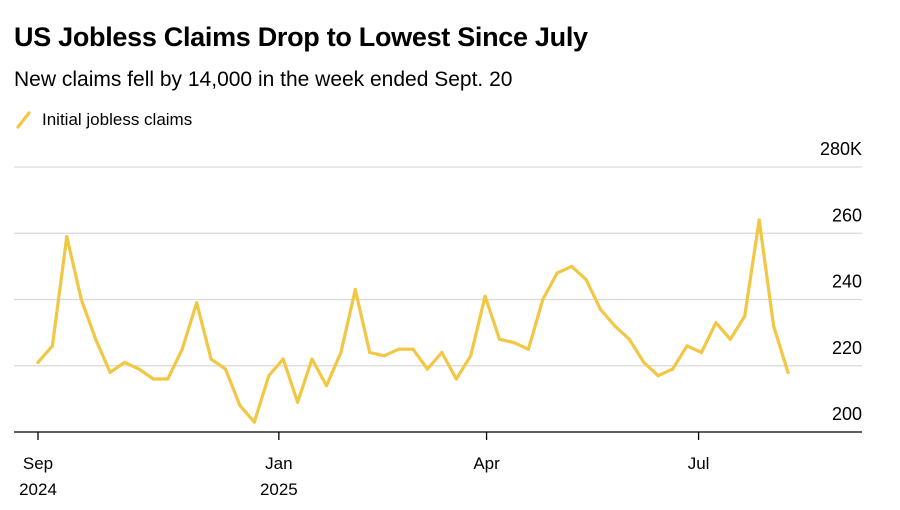  What do you see at coordinates (847, 215) in the screenshot?
I see `y-tick-label: 260` at bounding box center [847, 215].